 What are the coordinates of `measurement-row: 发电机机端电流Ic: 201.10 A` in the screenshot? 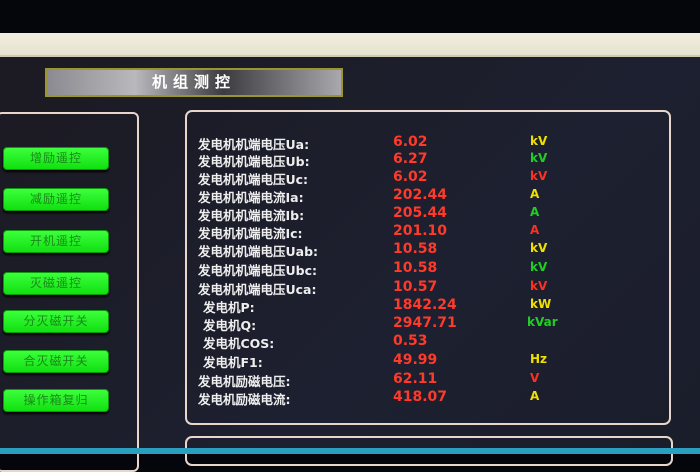 It's located at (350, 232).